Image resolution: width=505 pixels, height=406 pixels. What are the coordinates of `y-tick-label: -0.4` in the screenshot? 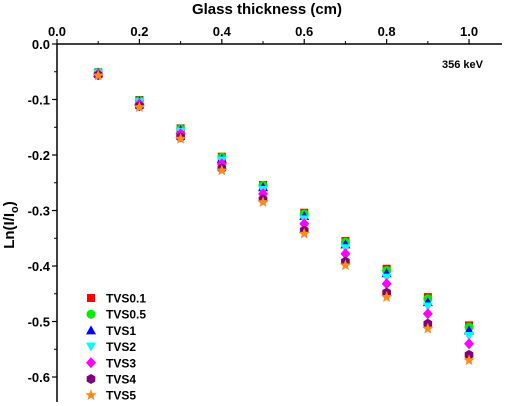 It's located at (39, 266).